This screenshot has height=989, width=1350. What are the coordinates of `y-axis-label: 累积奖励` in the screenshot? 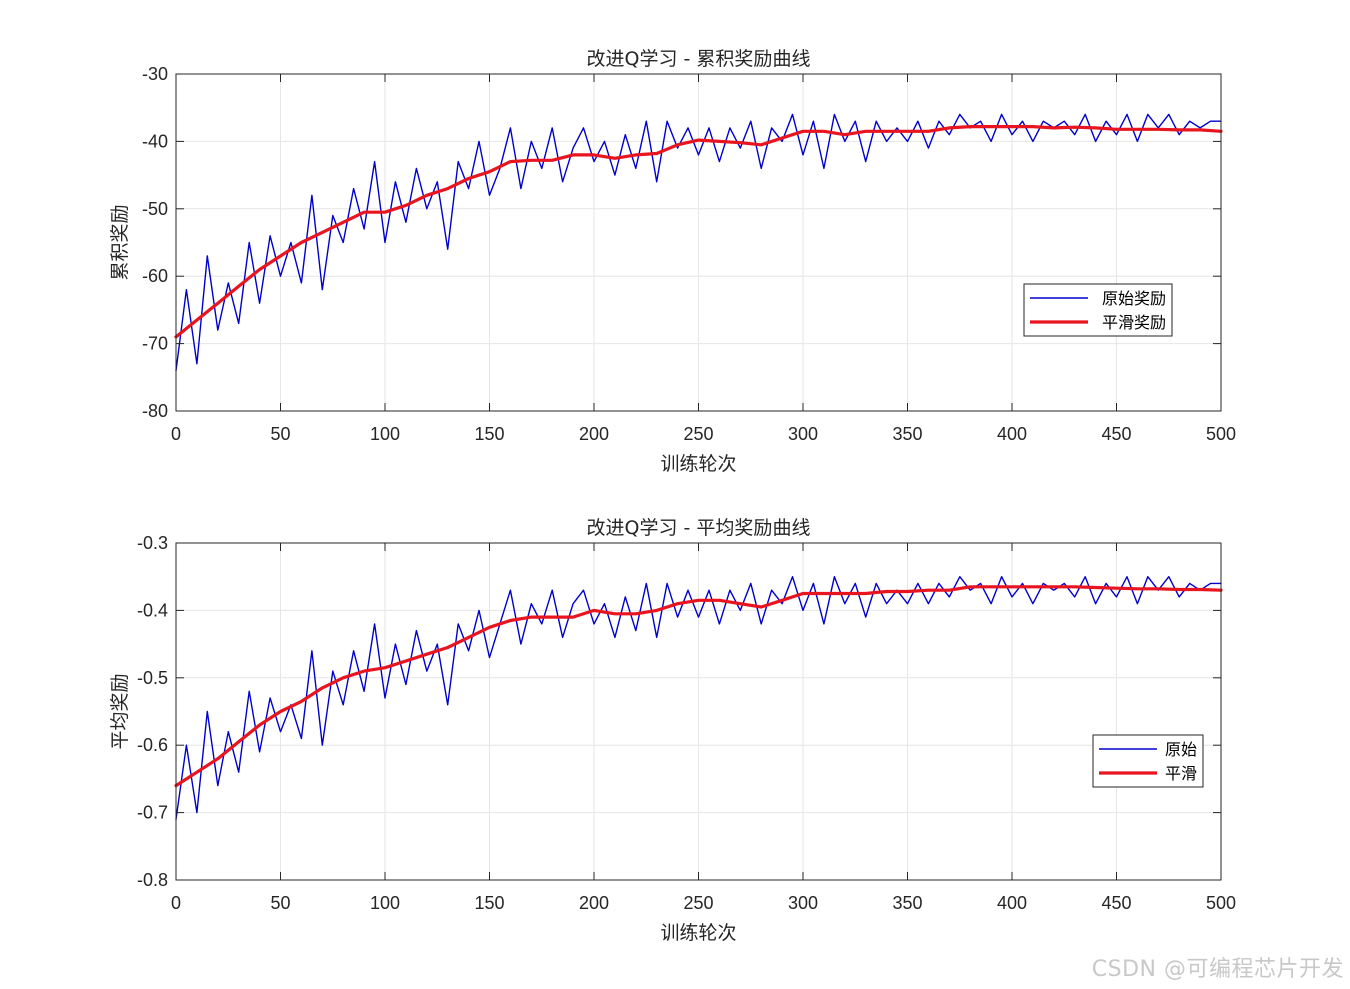 It's located at (120, 242).